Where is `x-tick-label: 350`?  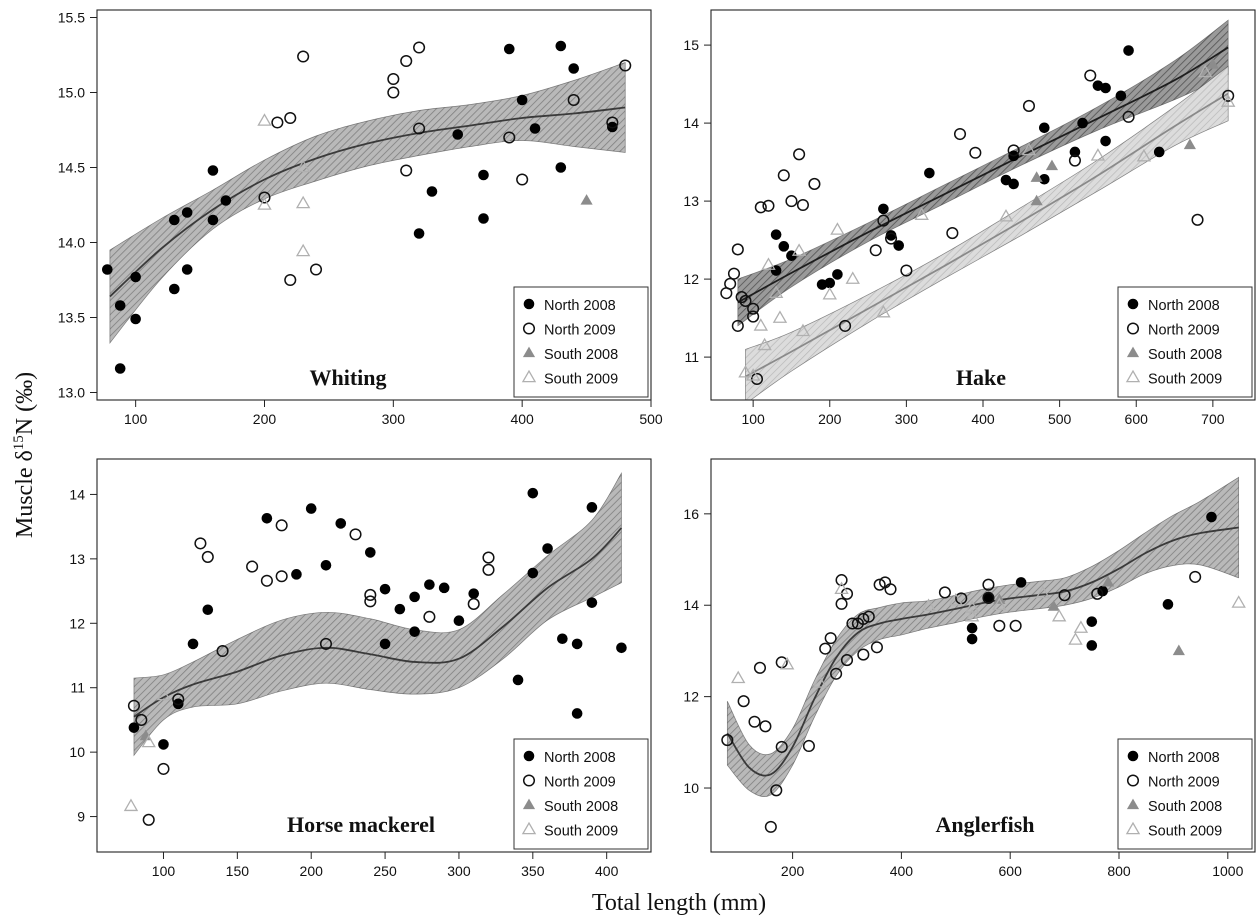 x-tick-label: 350 is located at coordinates (533, 871).